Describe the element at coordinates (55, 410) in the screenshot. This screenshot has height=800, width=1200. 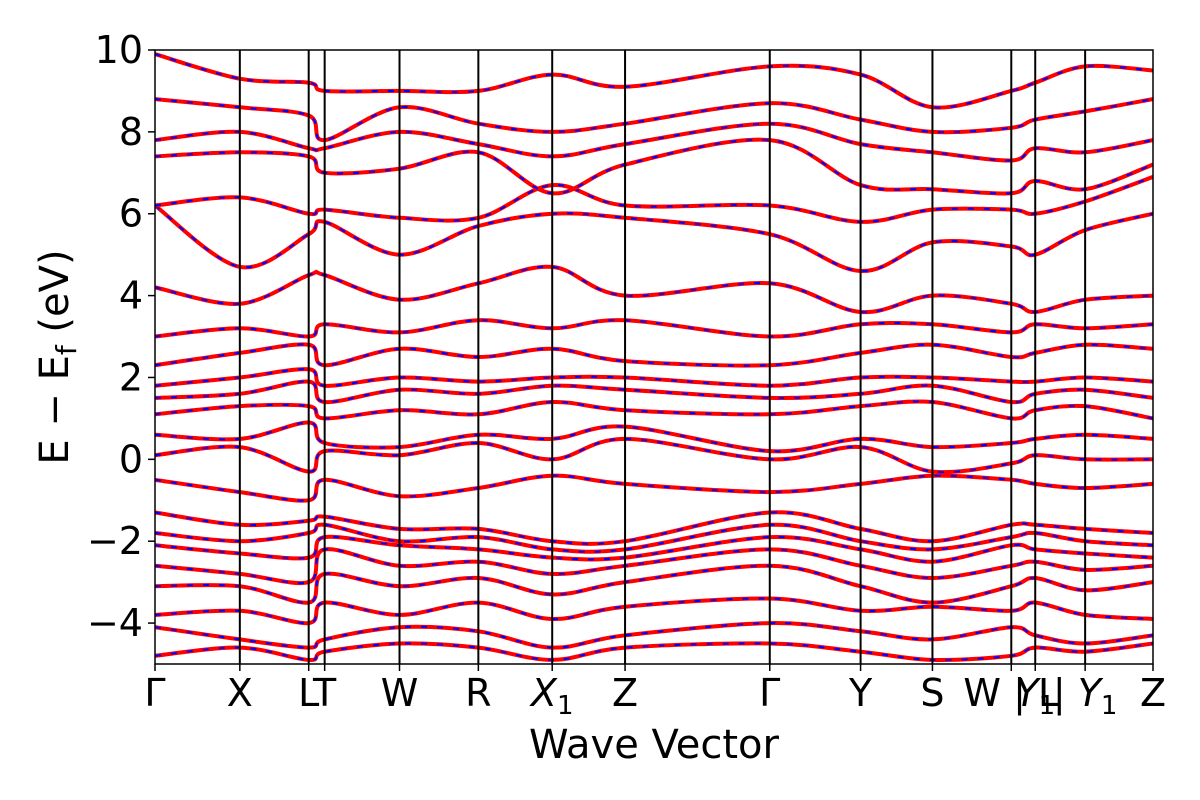
I see `y-axis-title-main: E − E` at that location.